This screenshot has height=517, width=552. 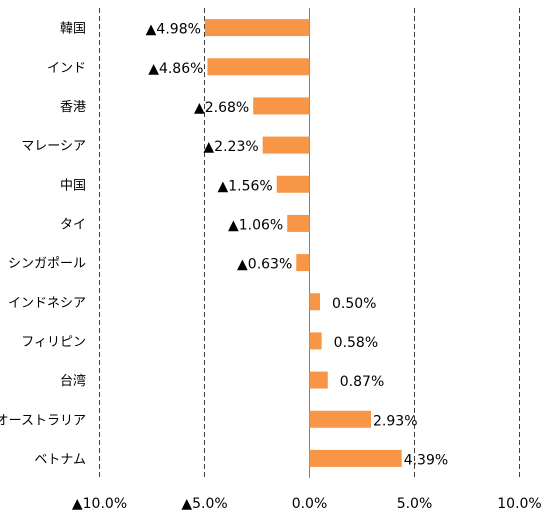 What do you see at coordinates (173, 30) in the screenshot?
I see `value-label-0: ▲4.98%` at bounding box center [173, 30].